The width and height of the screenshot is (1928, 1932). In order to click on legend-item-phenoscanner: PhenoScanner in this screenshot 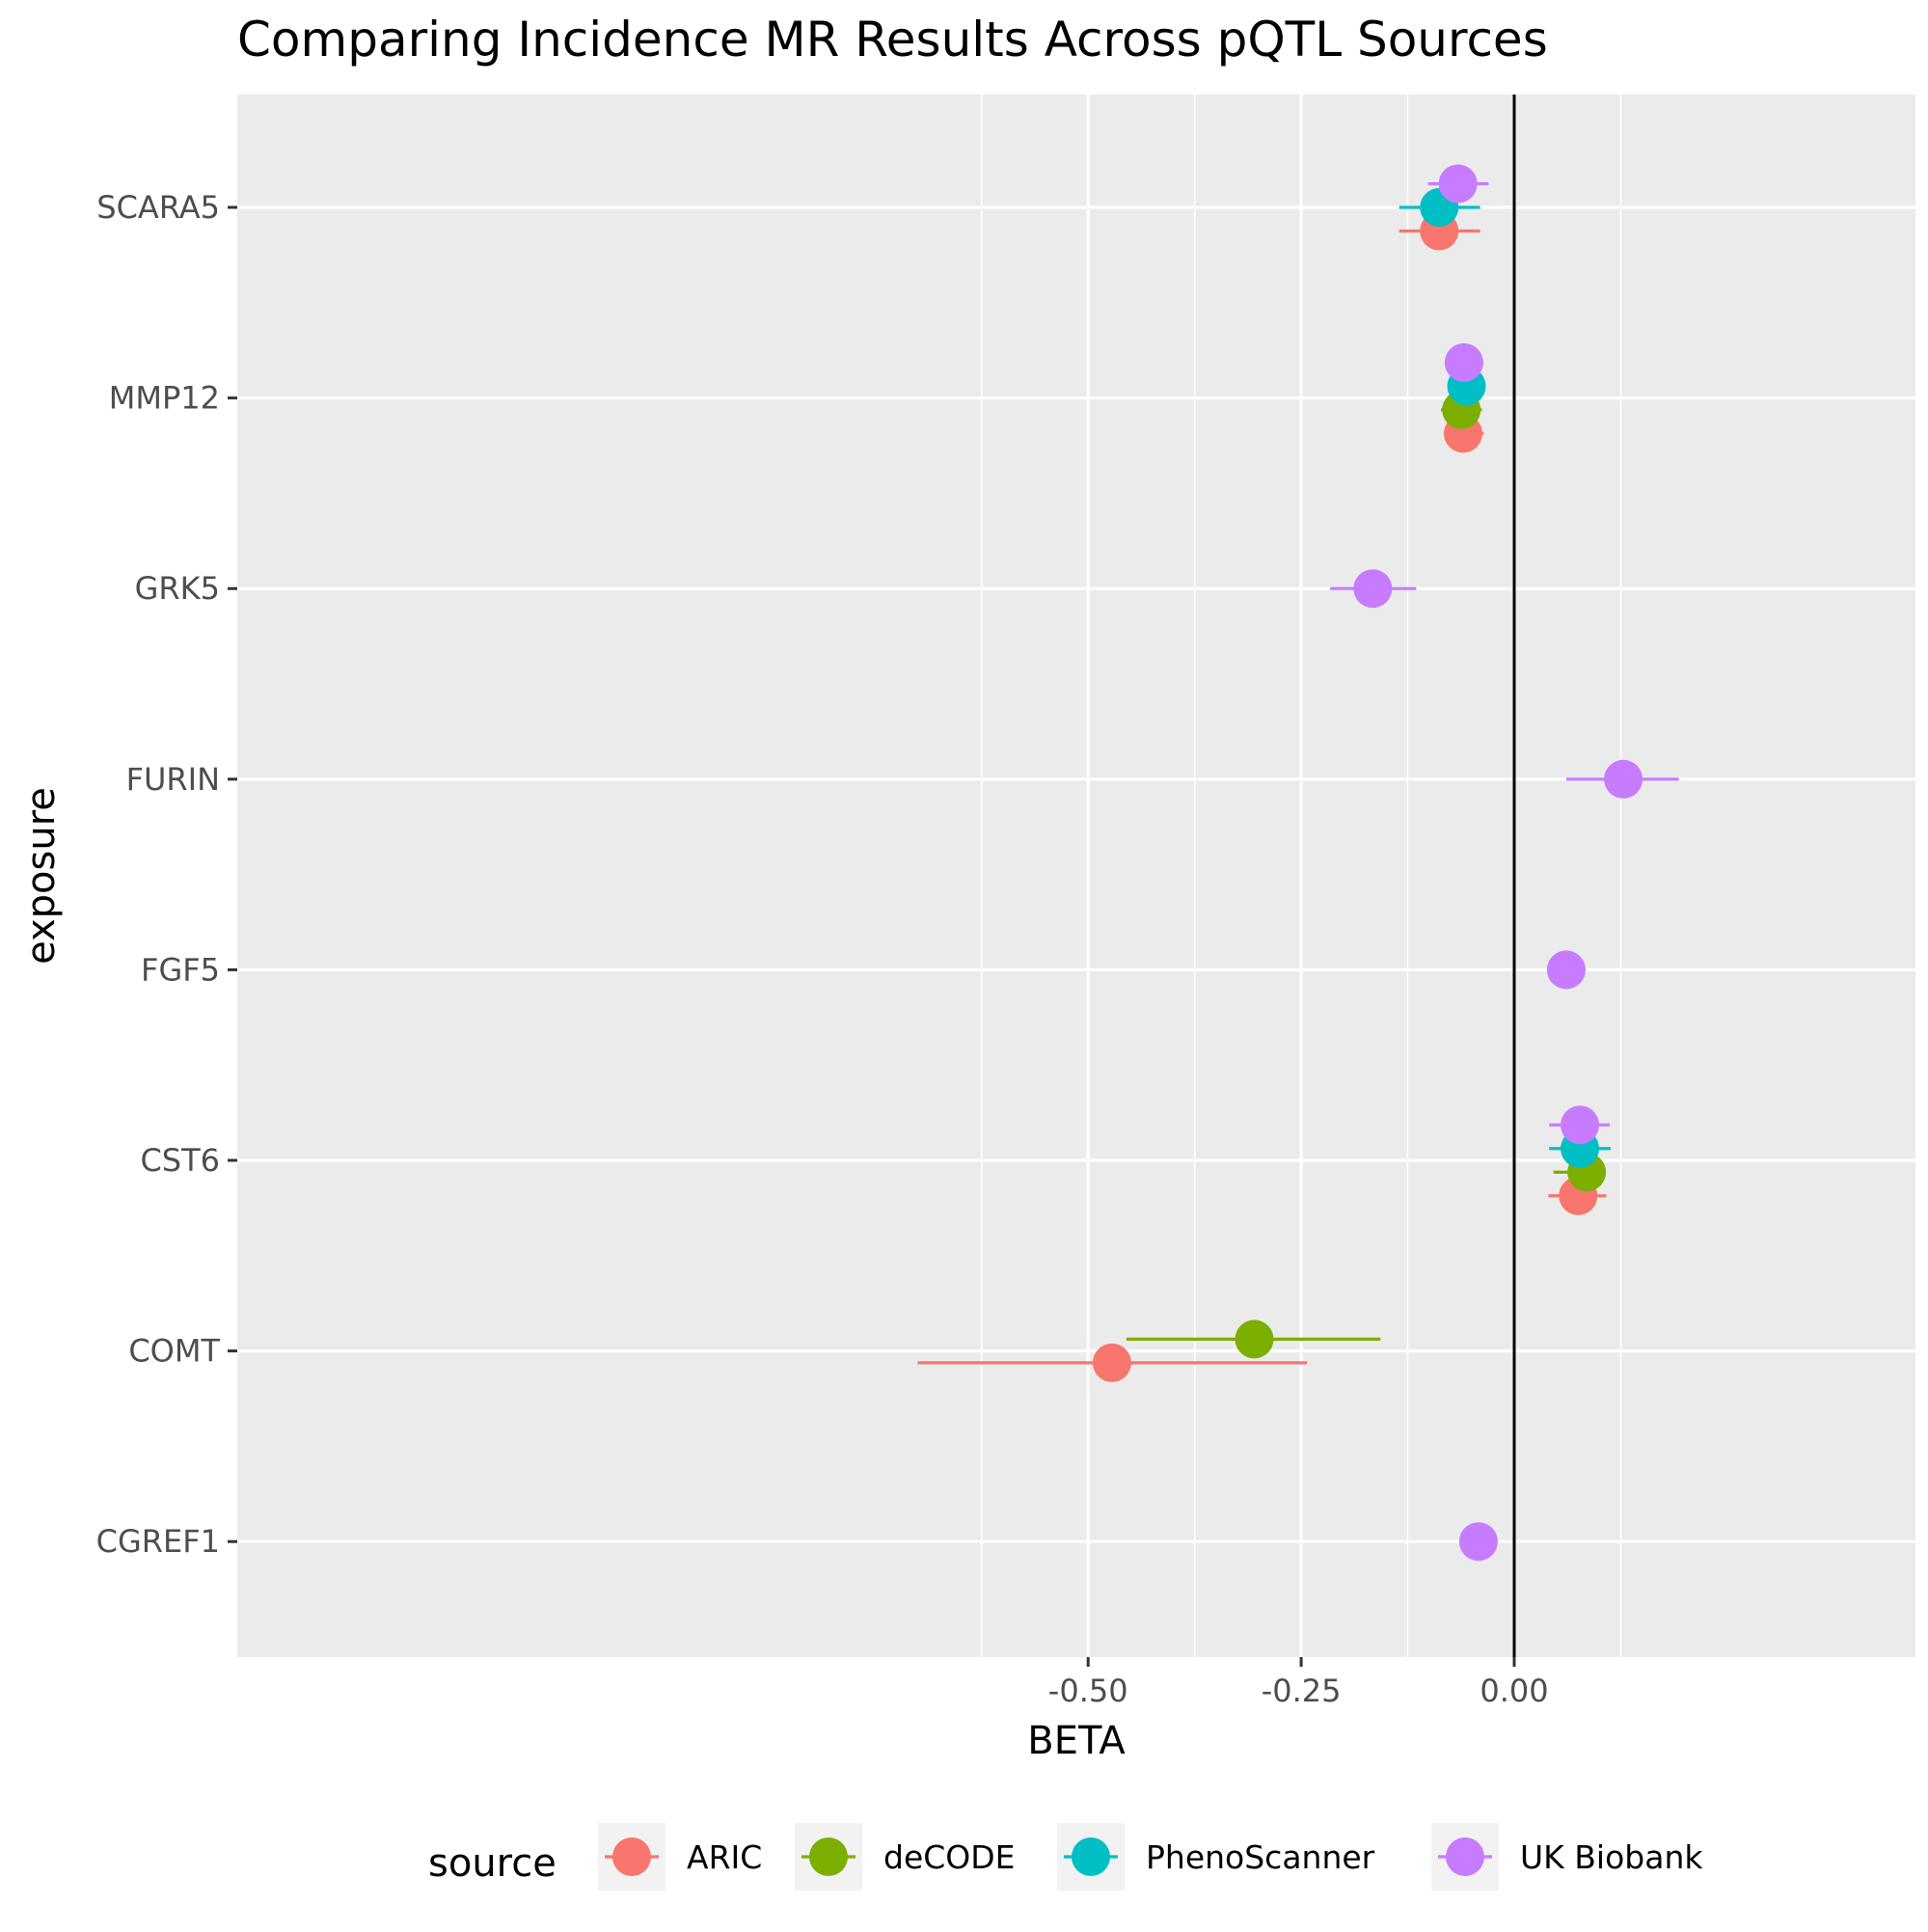, I will do `click(1216, 1857)`.